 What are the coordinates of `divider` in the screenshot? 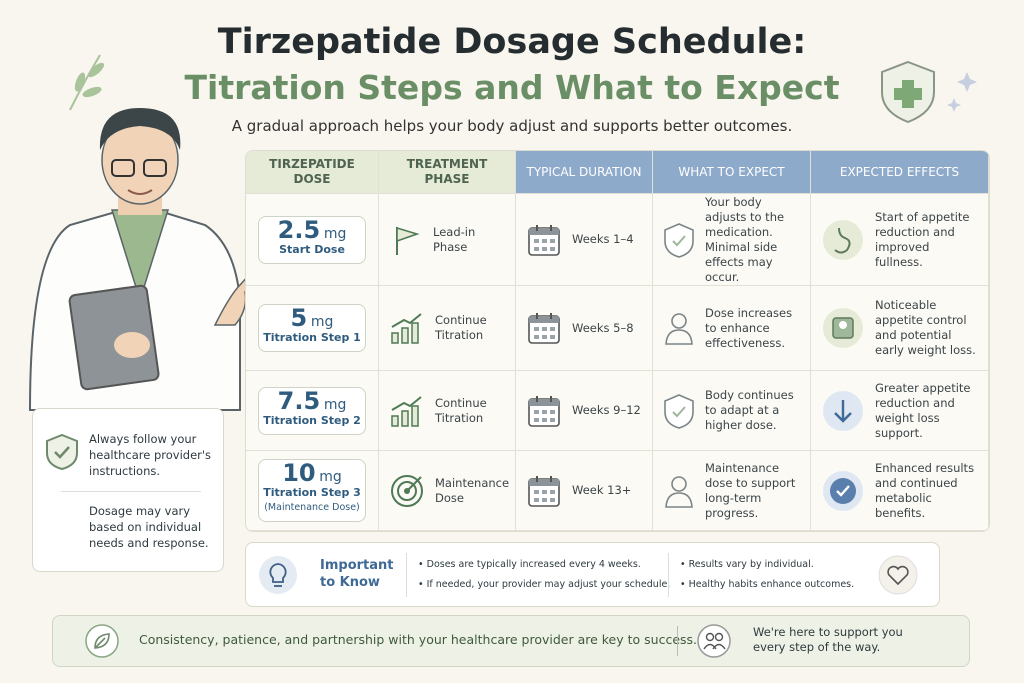 It's located at (677, 641).